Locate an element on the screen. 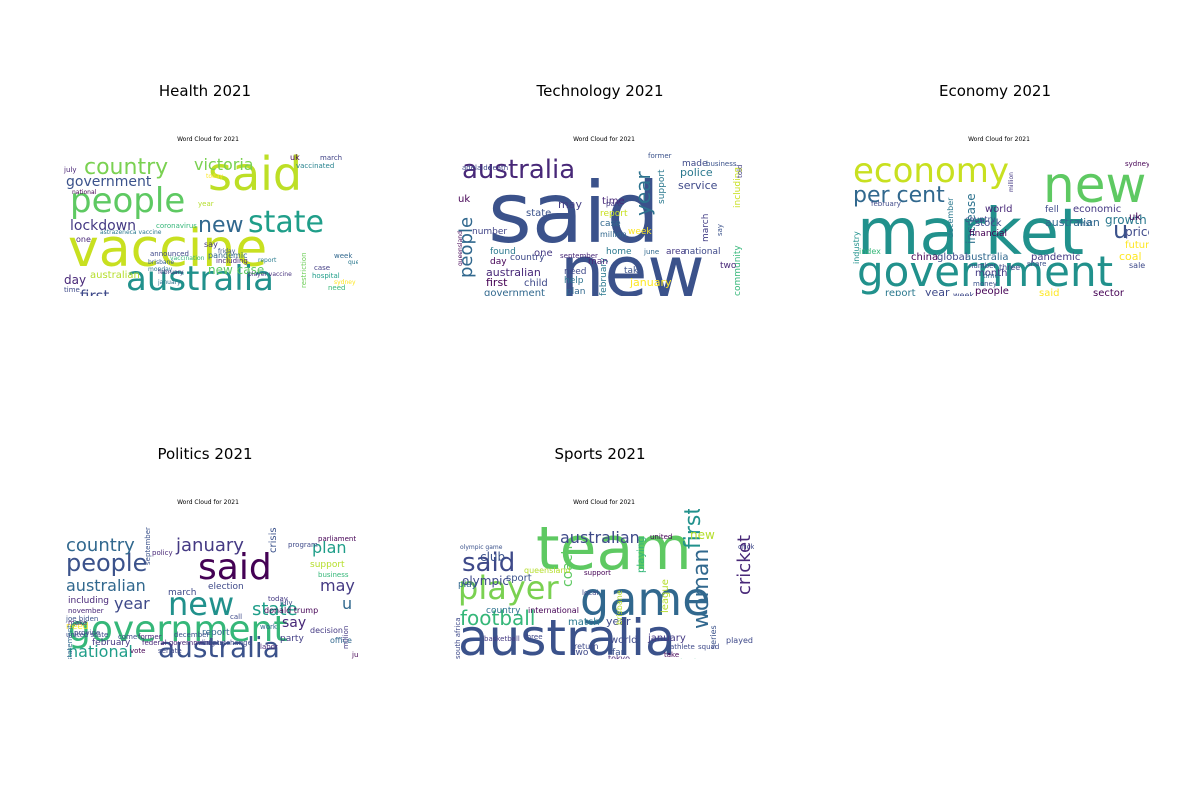 The width and height of the screenshot is (1200, 800). cloud-word-club: club is located at coordinates (492, 557).